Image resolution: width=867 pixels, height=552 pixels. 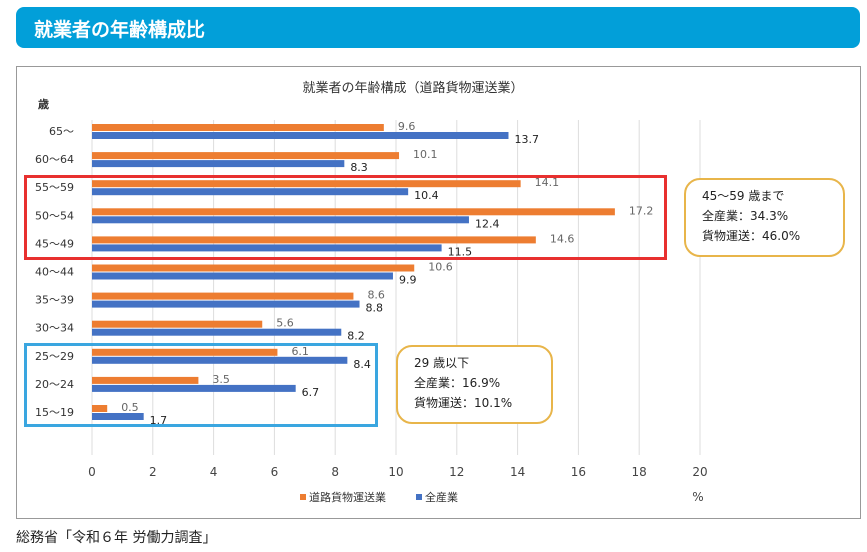 I want to click on note-line: 全産業：34.3%, so click(x=745, y=216).